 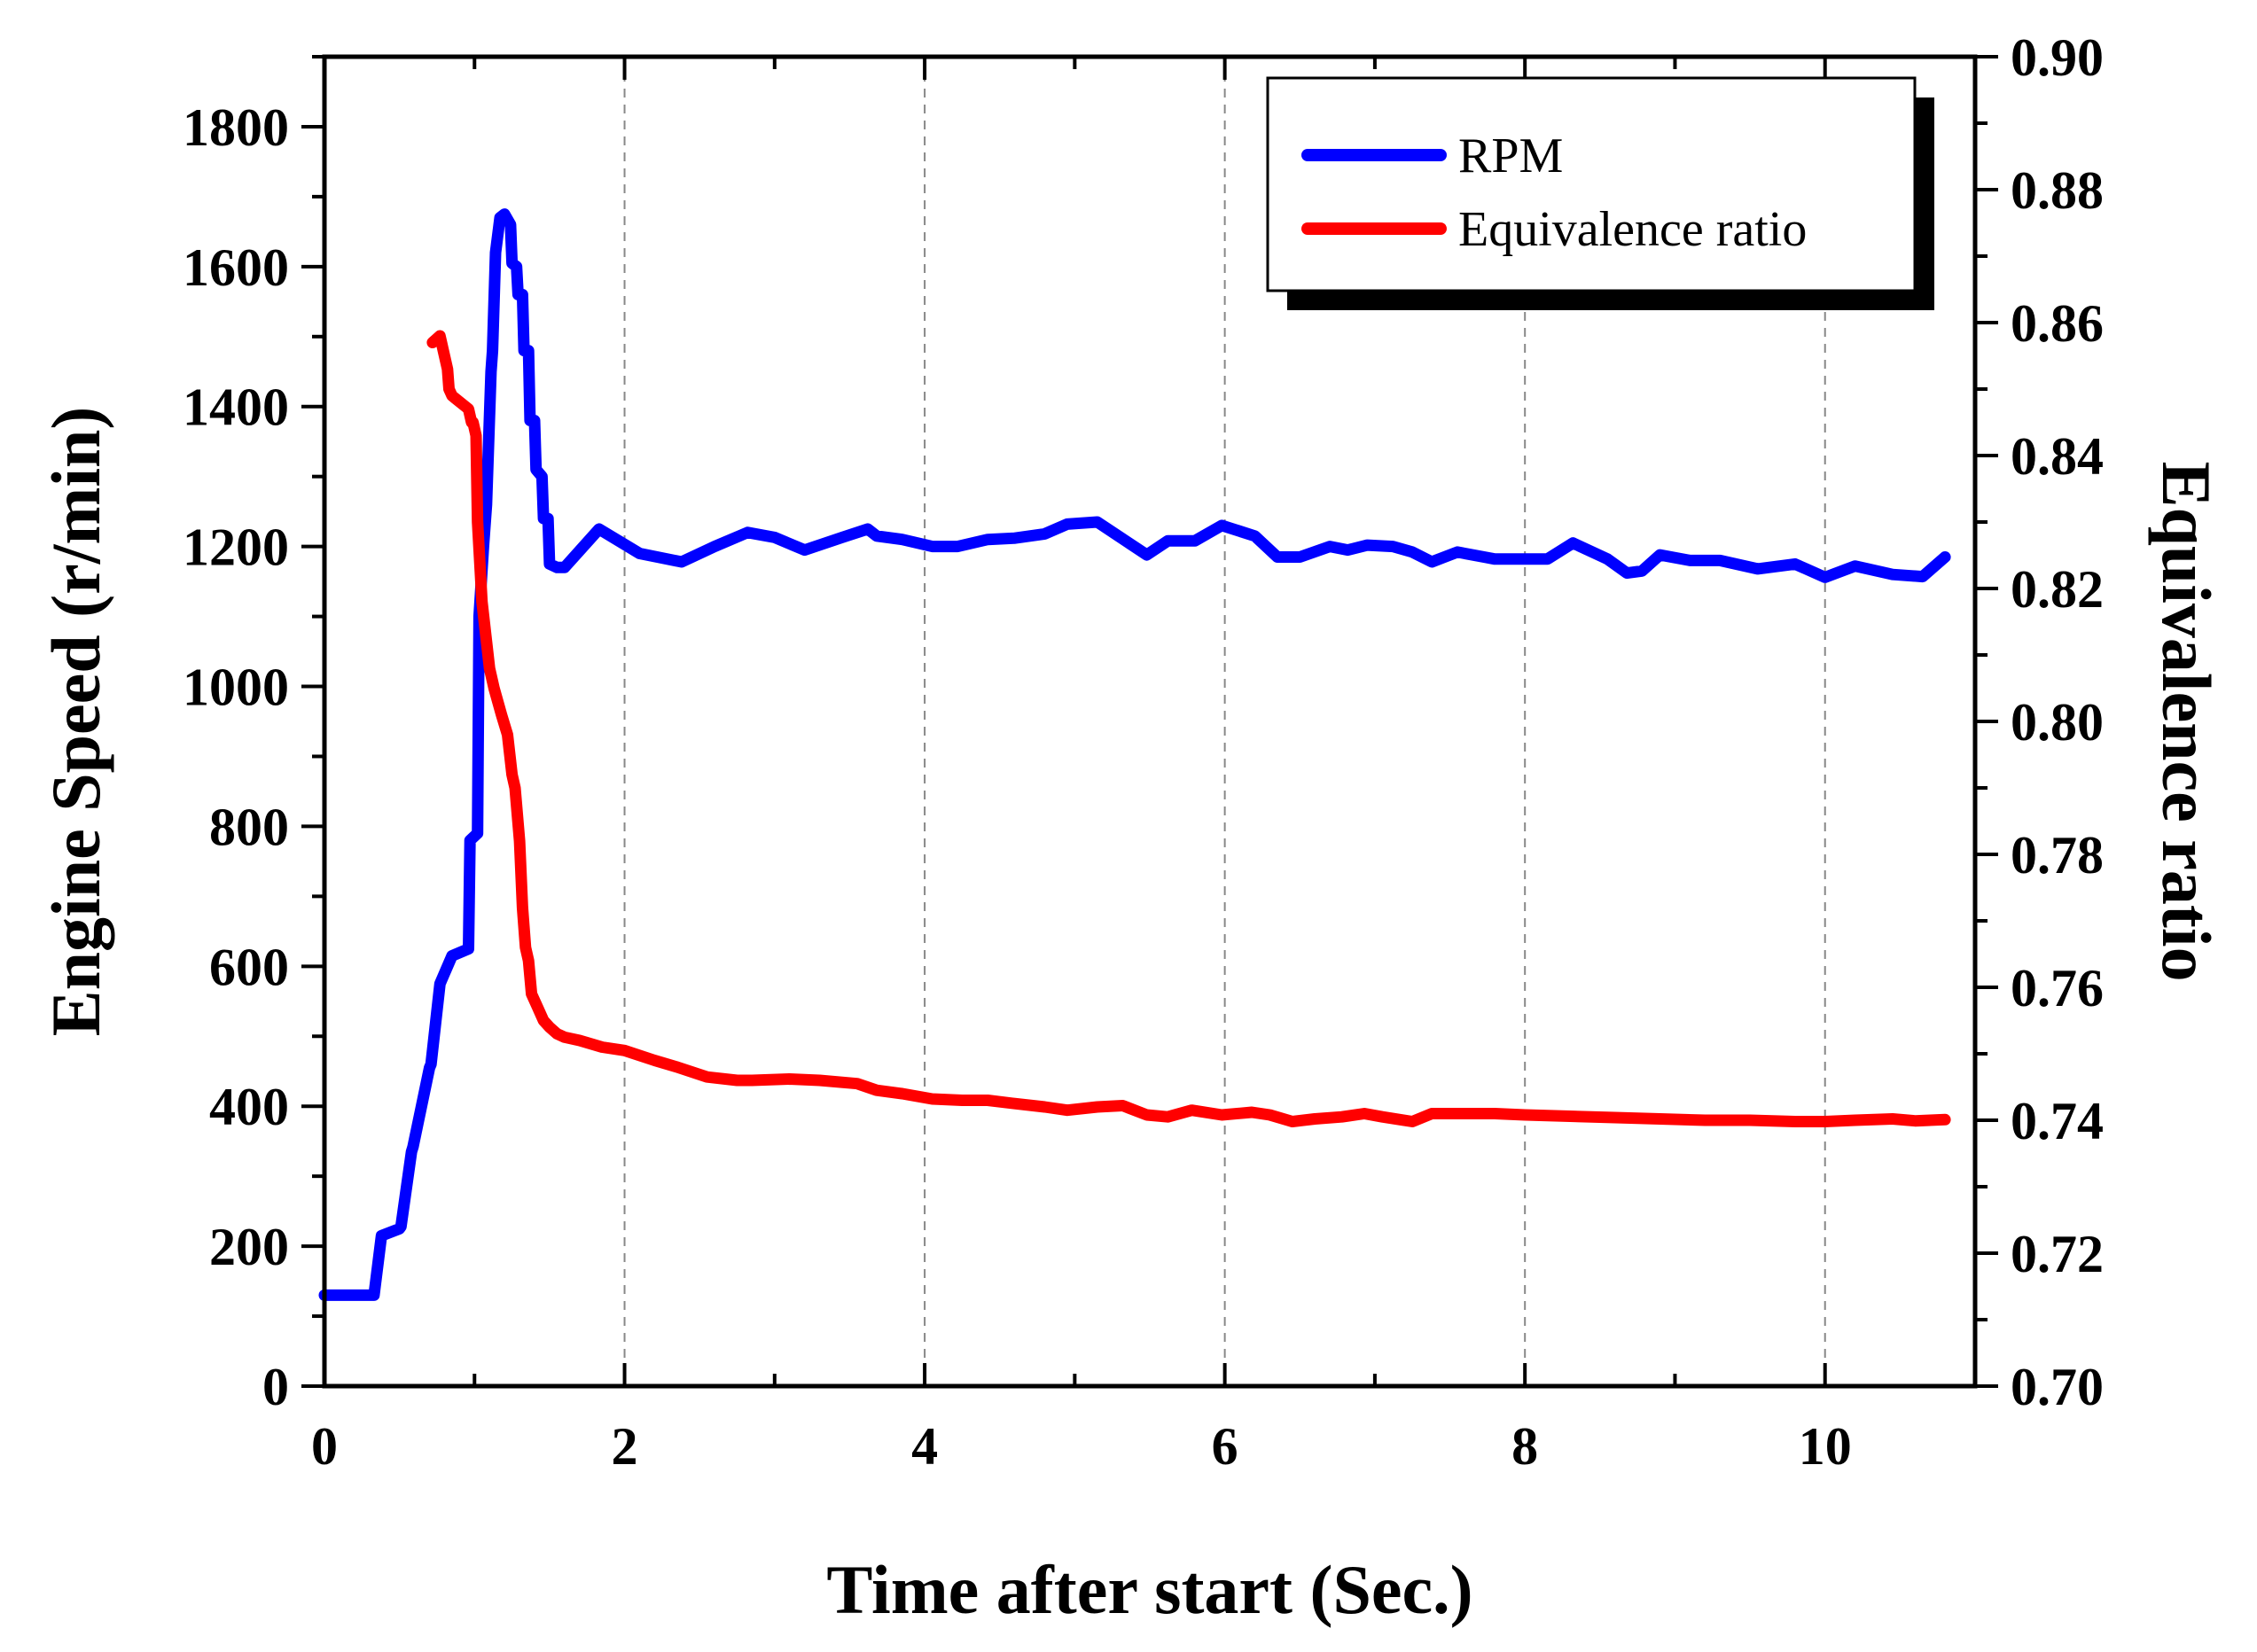 What do you see at coordinates (2057, 855) in the screenshot?
I see `y2-tick-label-0.78: 0.78` at bounding box center [2057, 855].